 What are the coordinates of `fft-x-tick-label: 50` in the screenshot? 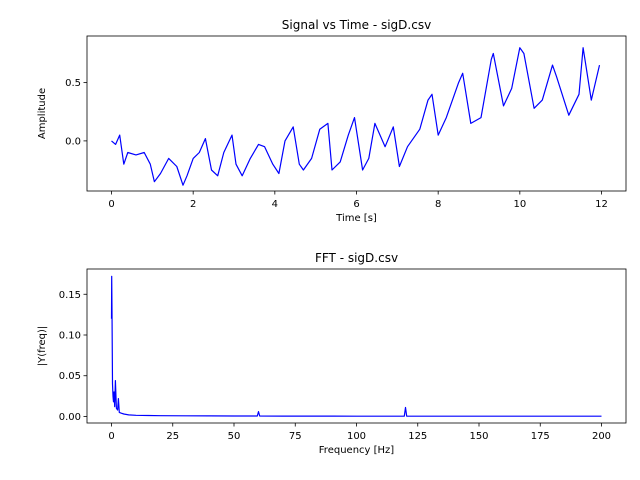 It's located at (234, 436).